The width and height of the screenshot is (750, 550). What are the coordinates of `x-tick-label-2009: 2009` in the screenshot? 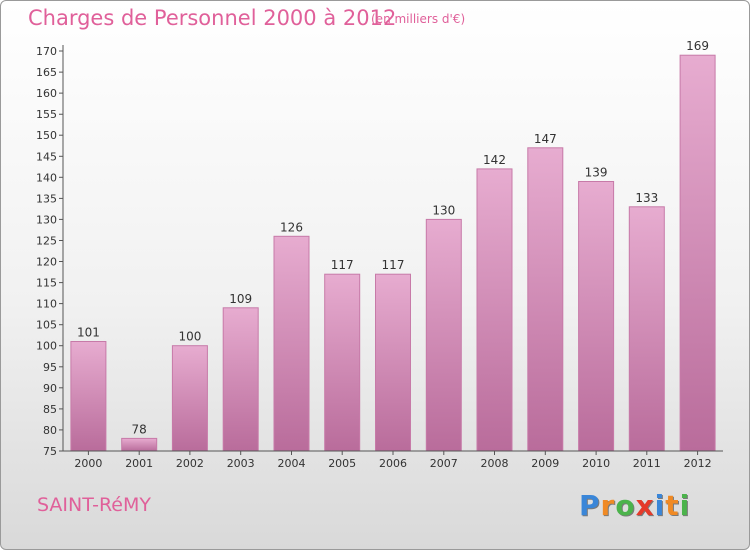 It's located at (545, 463).